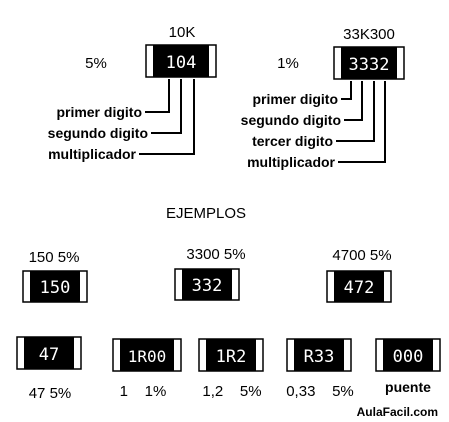  I want to click on resistor-104-body, so click(181, 61).